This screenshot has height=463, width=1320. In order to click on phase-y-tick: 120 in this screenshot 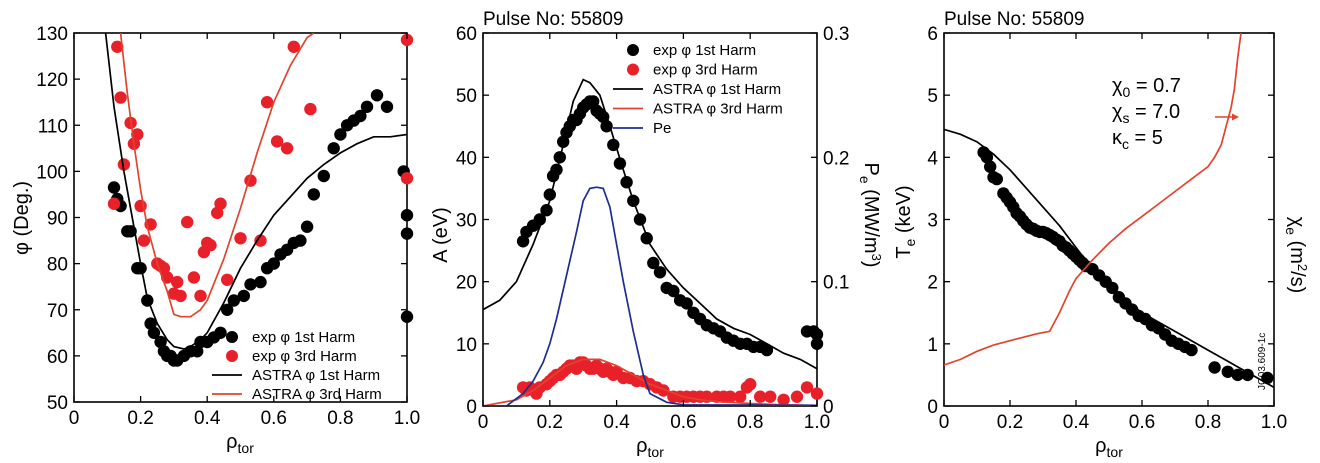, I will do `click(221, 80)`.